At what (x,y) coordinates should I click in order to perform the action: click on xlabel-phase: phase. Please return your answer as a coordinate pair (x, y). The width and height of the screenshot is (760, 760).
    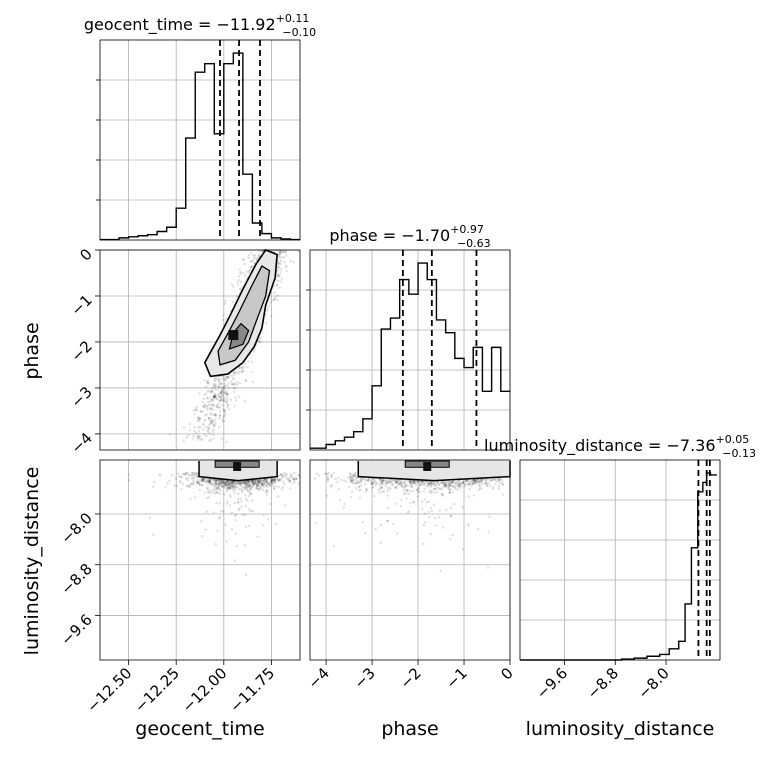
    Looking at the image, I should click on (409, 729).